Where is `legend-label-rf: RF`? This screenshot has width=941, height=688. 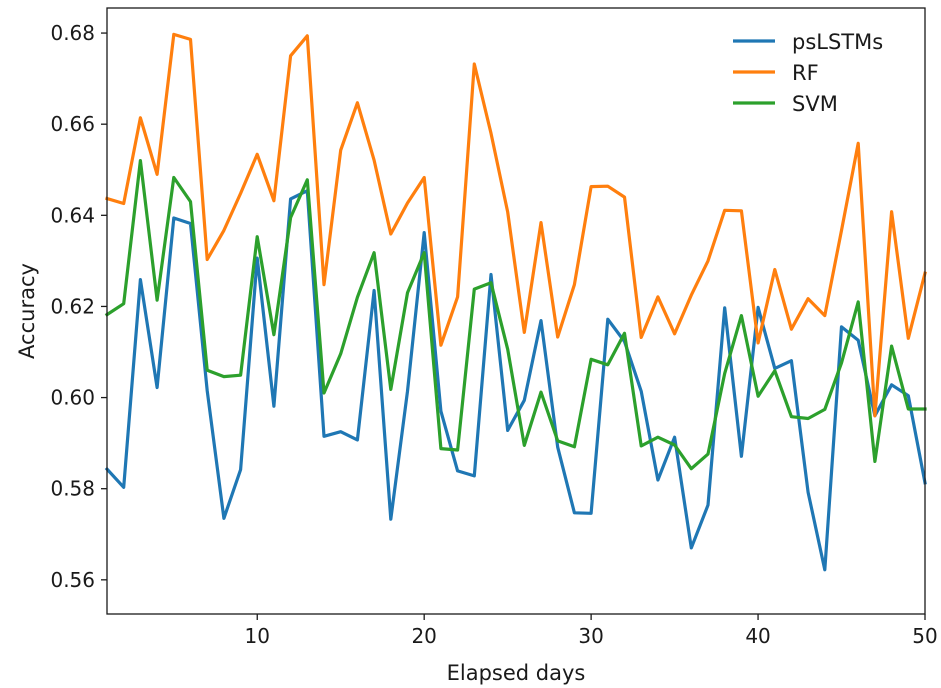
legend-label-rf: RF is located at coordinates (805, 73).